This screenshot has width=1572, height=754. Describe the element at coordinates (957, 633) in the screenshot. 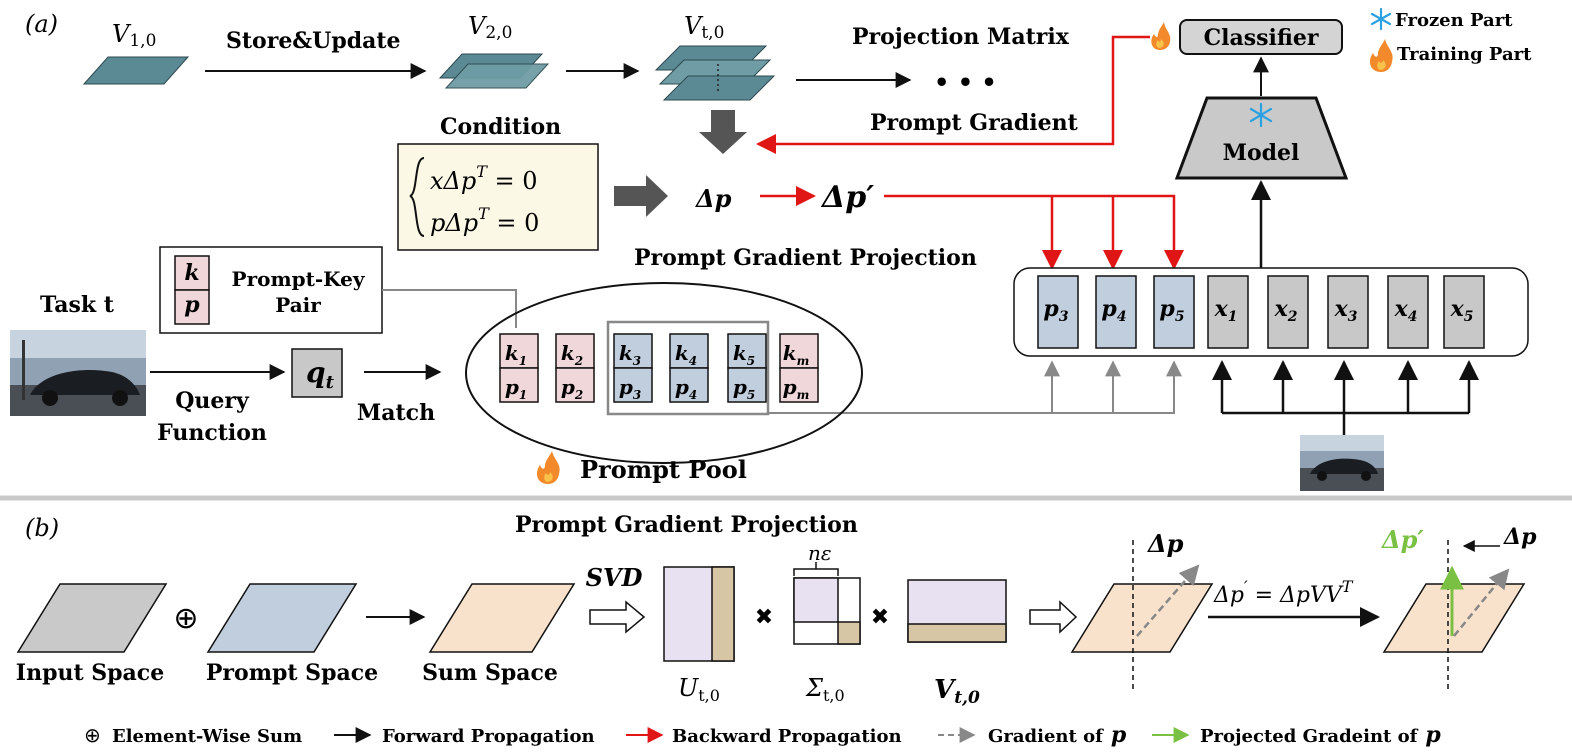

I see `v-matrix-tail` at that location.